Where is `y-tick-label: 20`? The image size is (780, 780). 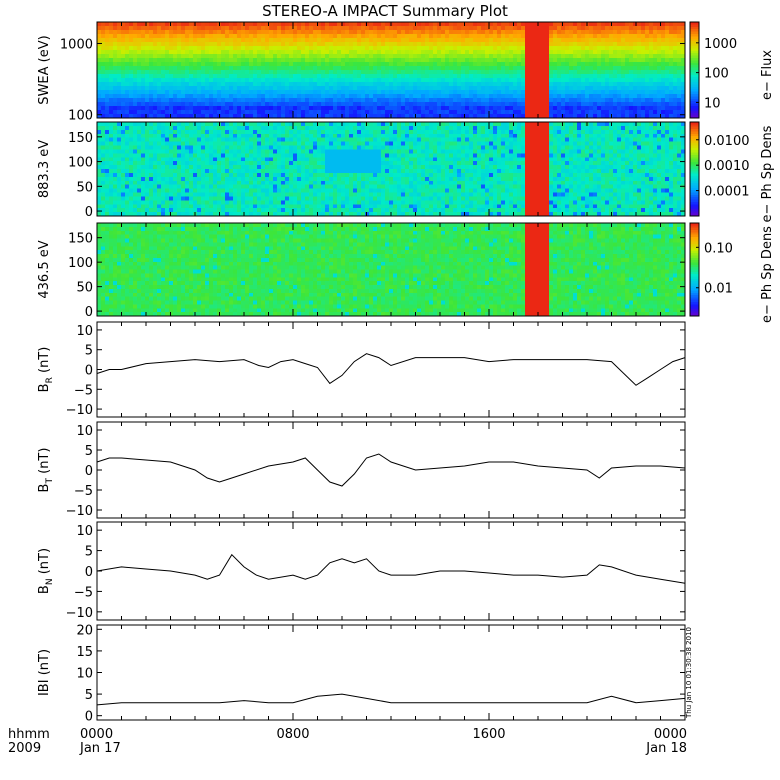
y-tick-label: 20 is located at coordinates (84, 630).